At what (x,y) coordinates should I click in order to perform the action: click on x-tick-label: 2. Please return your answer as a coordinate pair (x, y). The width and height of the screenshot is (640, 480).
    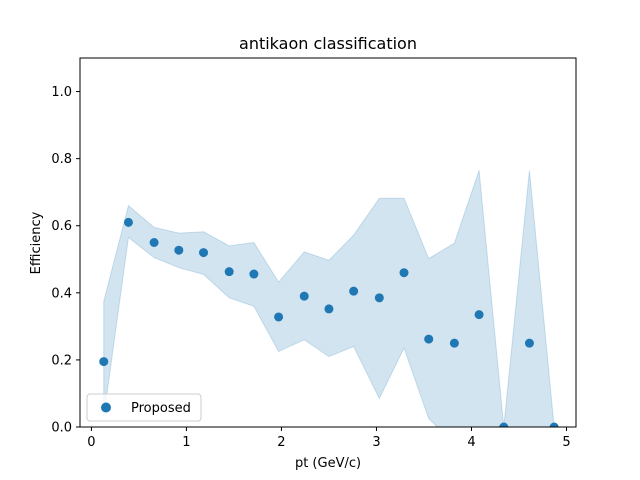
    Looking at the image, I should click on (281, 442).